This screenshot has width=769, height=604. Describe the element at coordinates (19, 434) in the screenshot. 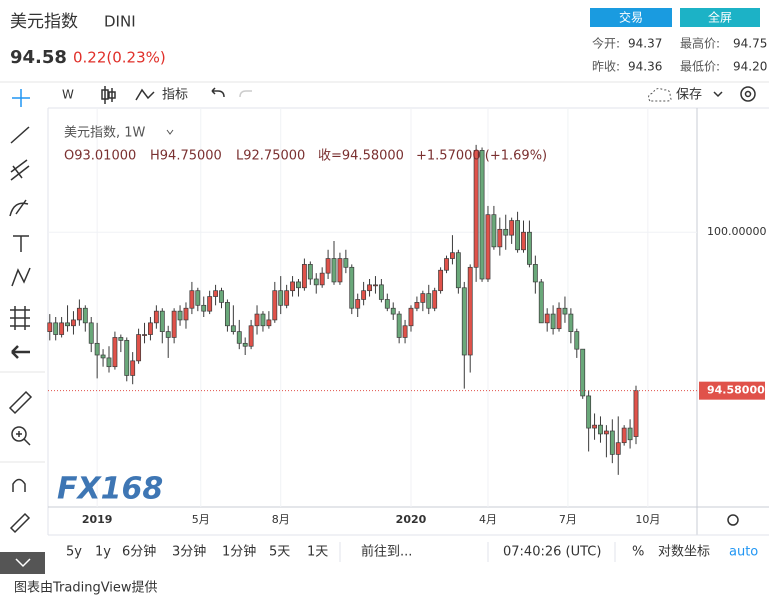

I see `zoom-tool` at that location.